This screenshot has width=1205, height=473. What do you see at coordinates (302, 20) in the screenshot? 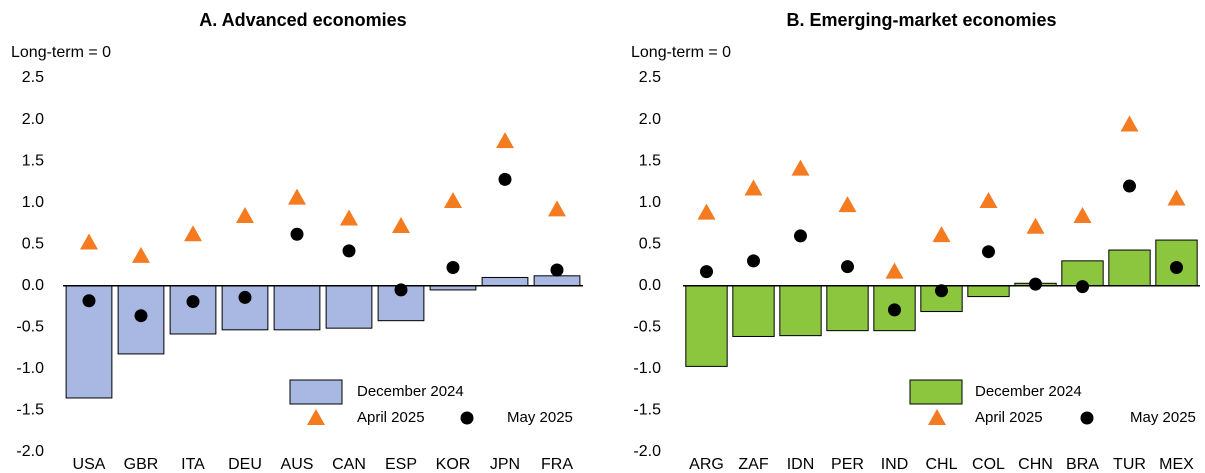
I see `chart-title: A. Advanced economies` at bounding box center [302, 20].